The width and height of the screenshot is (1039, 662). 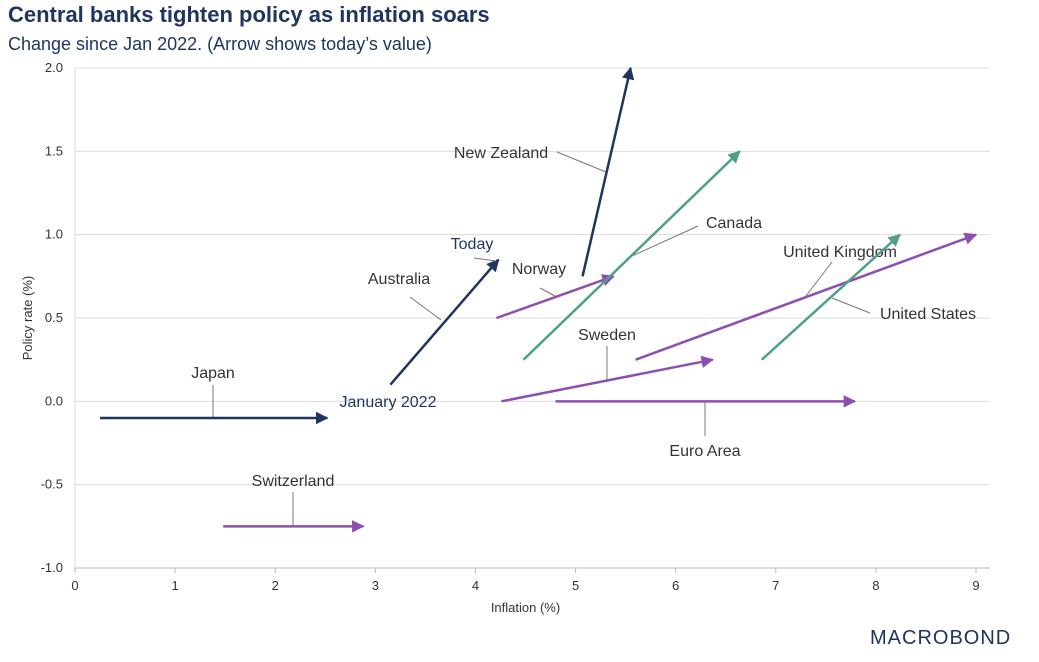 What do you see at coordinates (399, 279) in the screenshot?
I see `label-australia: Australia` at bounding box center [399, 279].